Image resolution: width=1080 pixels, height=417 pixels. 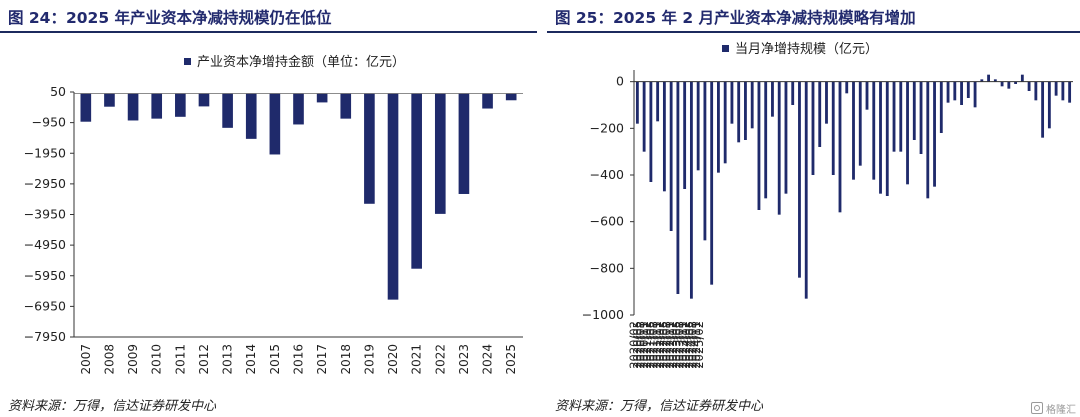 I want to click on y-tick-label: −5950, so click(x=45, y=275).